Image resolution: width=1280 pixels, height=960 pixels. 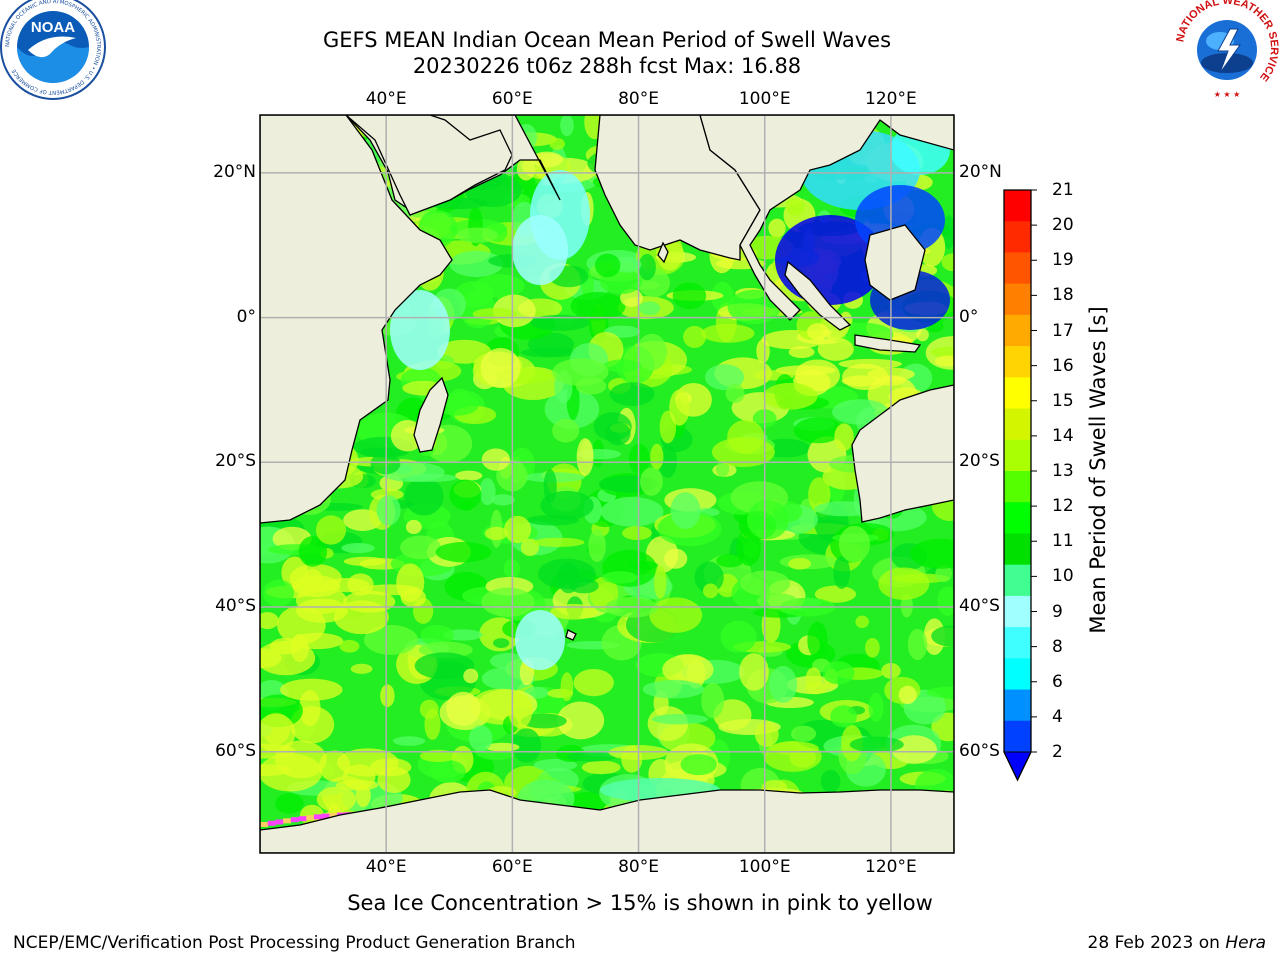 I want to click on colorbar-frame, so click(x=1017, y=485).